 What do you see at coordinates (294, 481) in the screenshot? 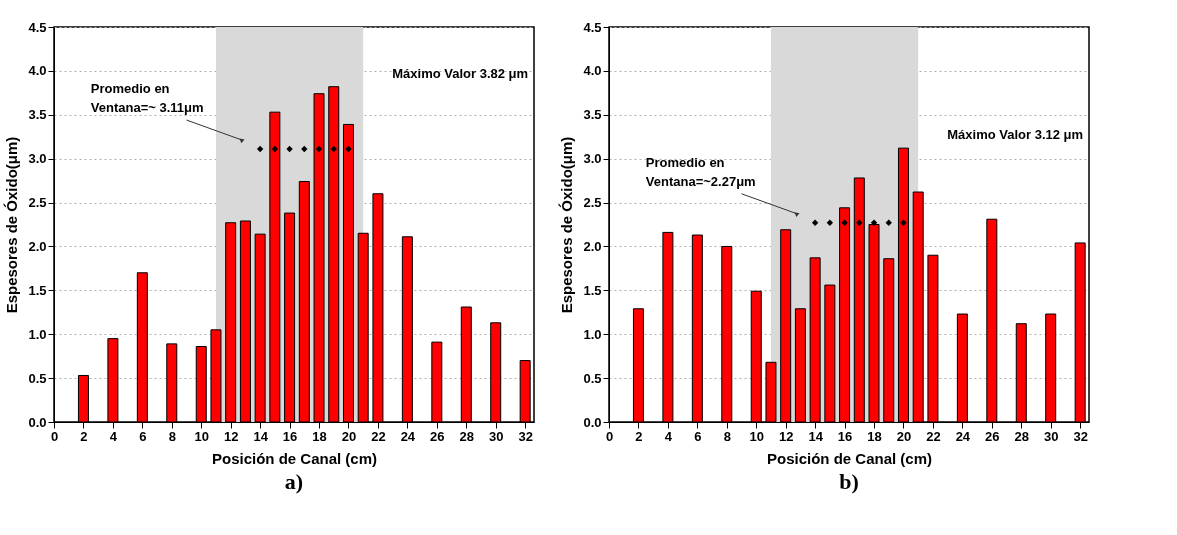
I see `text: a)` at bounding box center [294, 481].